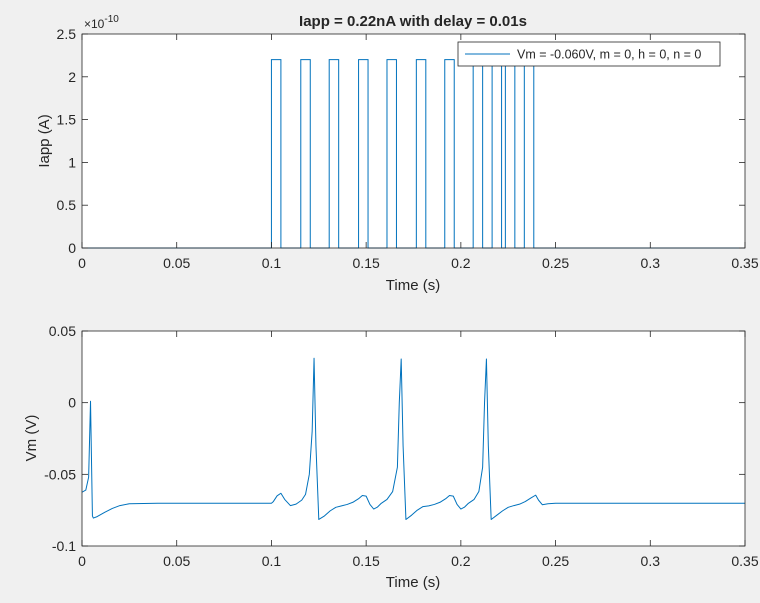 The image size is (760, 603). Describe the element at coordinates (72, 162) in the screenshot. I see `iapp-y-tick-label: 1` at that location.